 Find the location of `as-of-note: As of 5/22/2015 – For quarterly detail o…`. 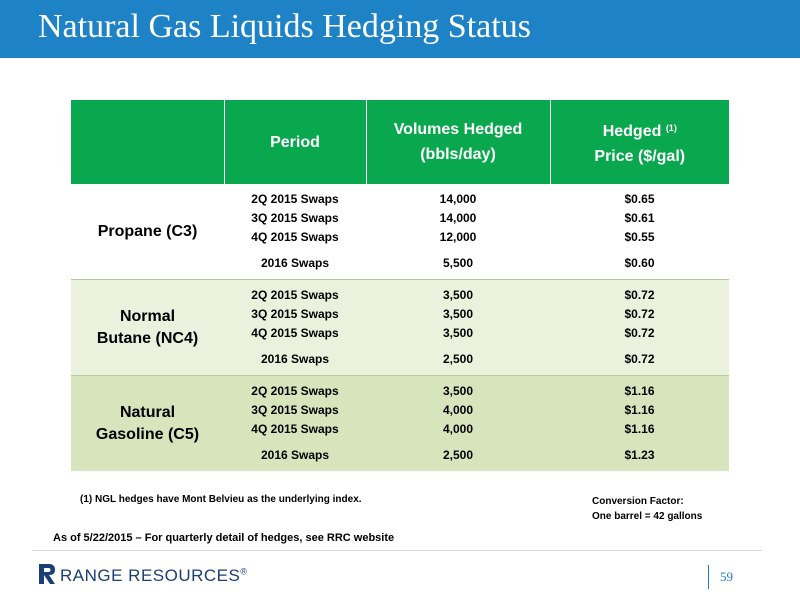

as-of-note: As of 5/22/2015 – For quarterly detail o… is located at coordinates (224, 538).